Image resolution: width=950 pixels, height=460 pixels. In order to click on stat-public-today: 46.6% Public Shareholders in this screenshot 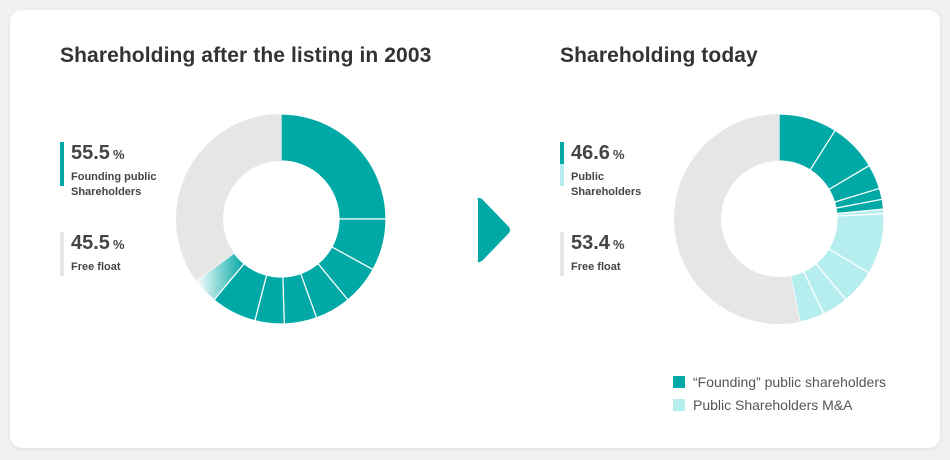, I will do `click(605, 171)`.